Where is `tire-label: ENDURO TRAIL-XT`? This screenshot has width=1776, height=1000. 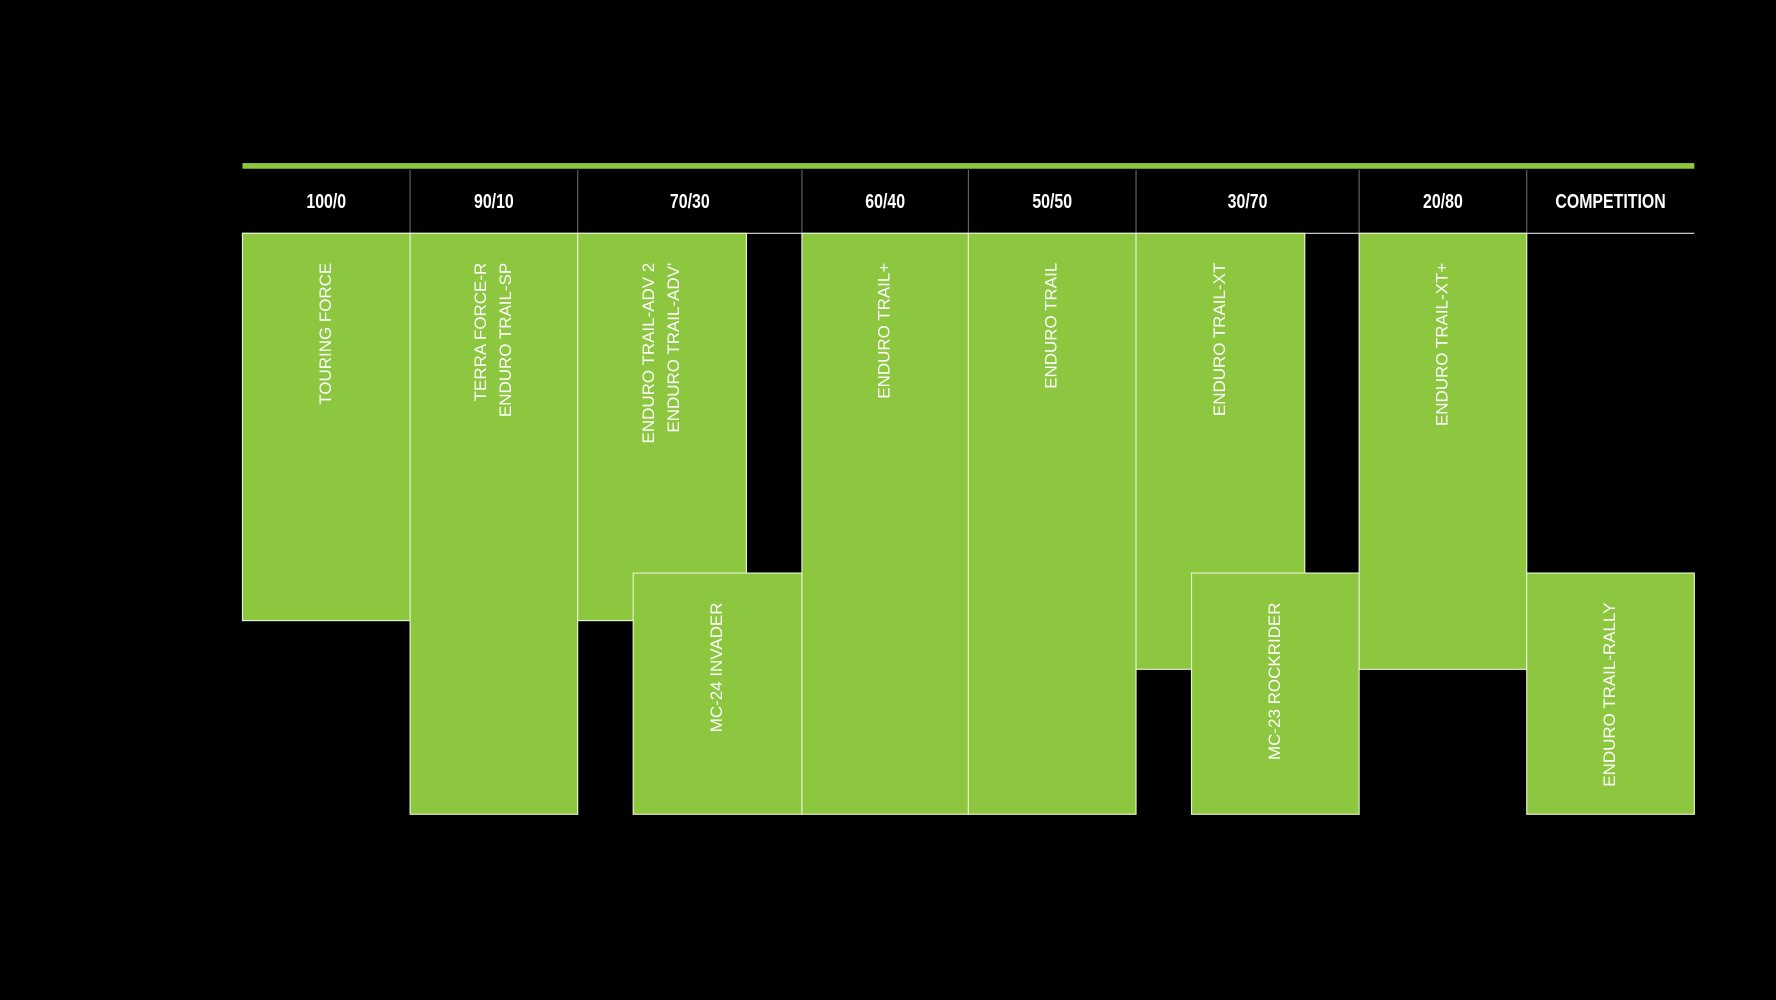 tire-label: ENDURO TRAIL-XT is located at coordinates (1219, 339).